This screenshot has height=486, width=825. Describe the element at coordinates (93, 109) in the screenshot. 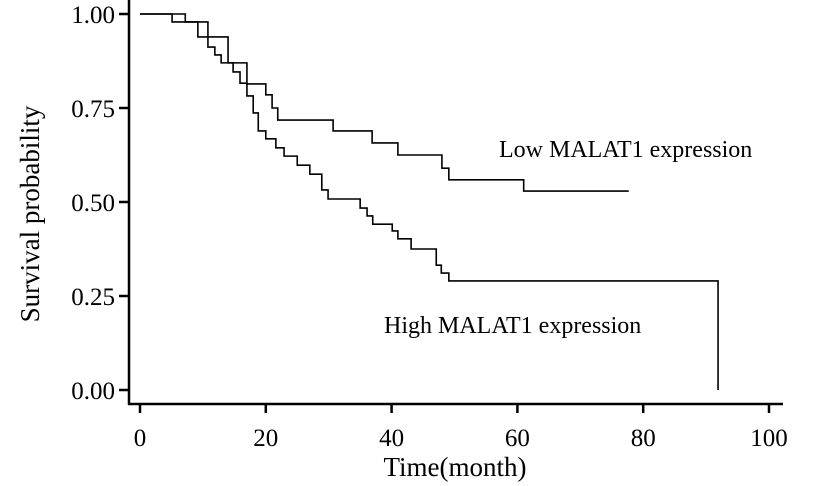

I see `y-tick-label: 0.75` at that location.